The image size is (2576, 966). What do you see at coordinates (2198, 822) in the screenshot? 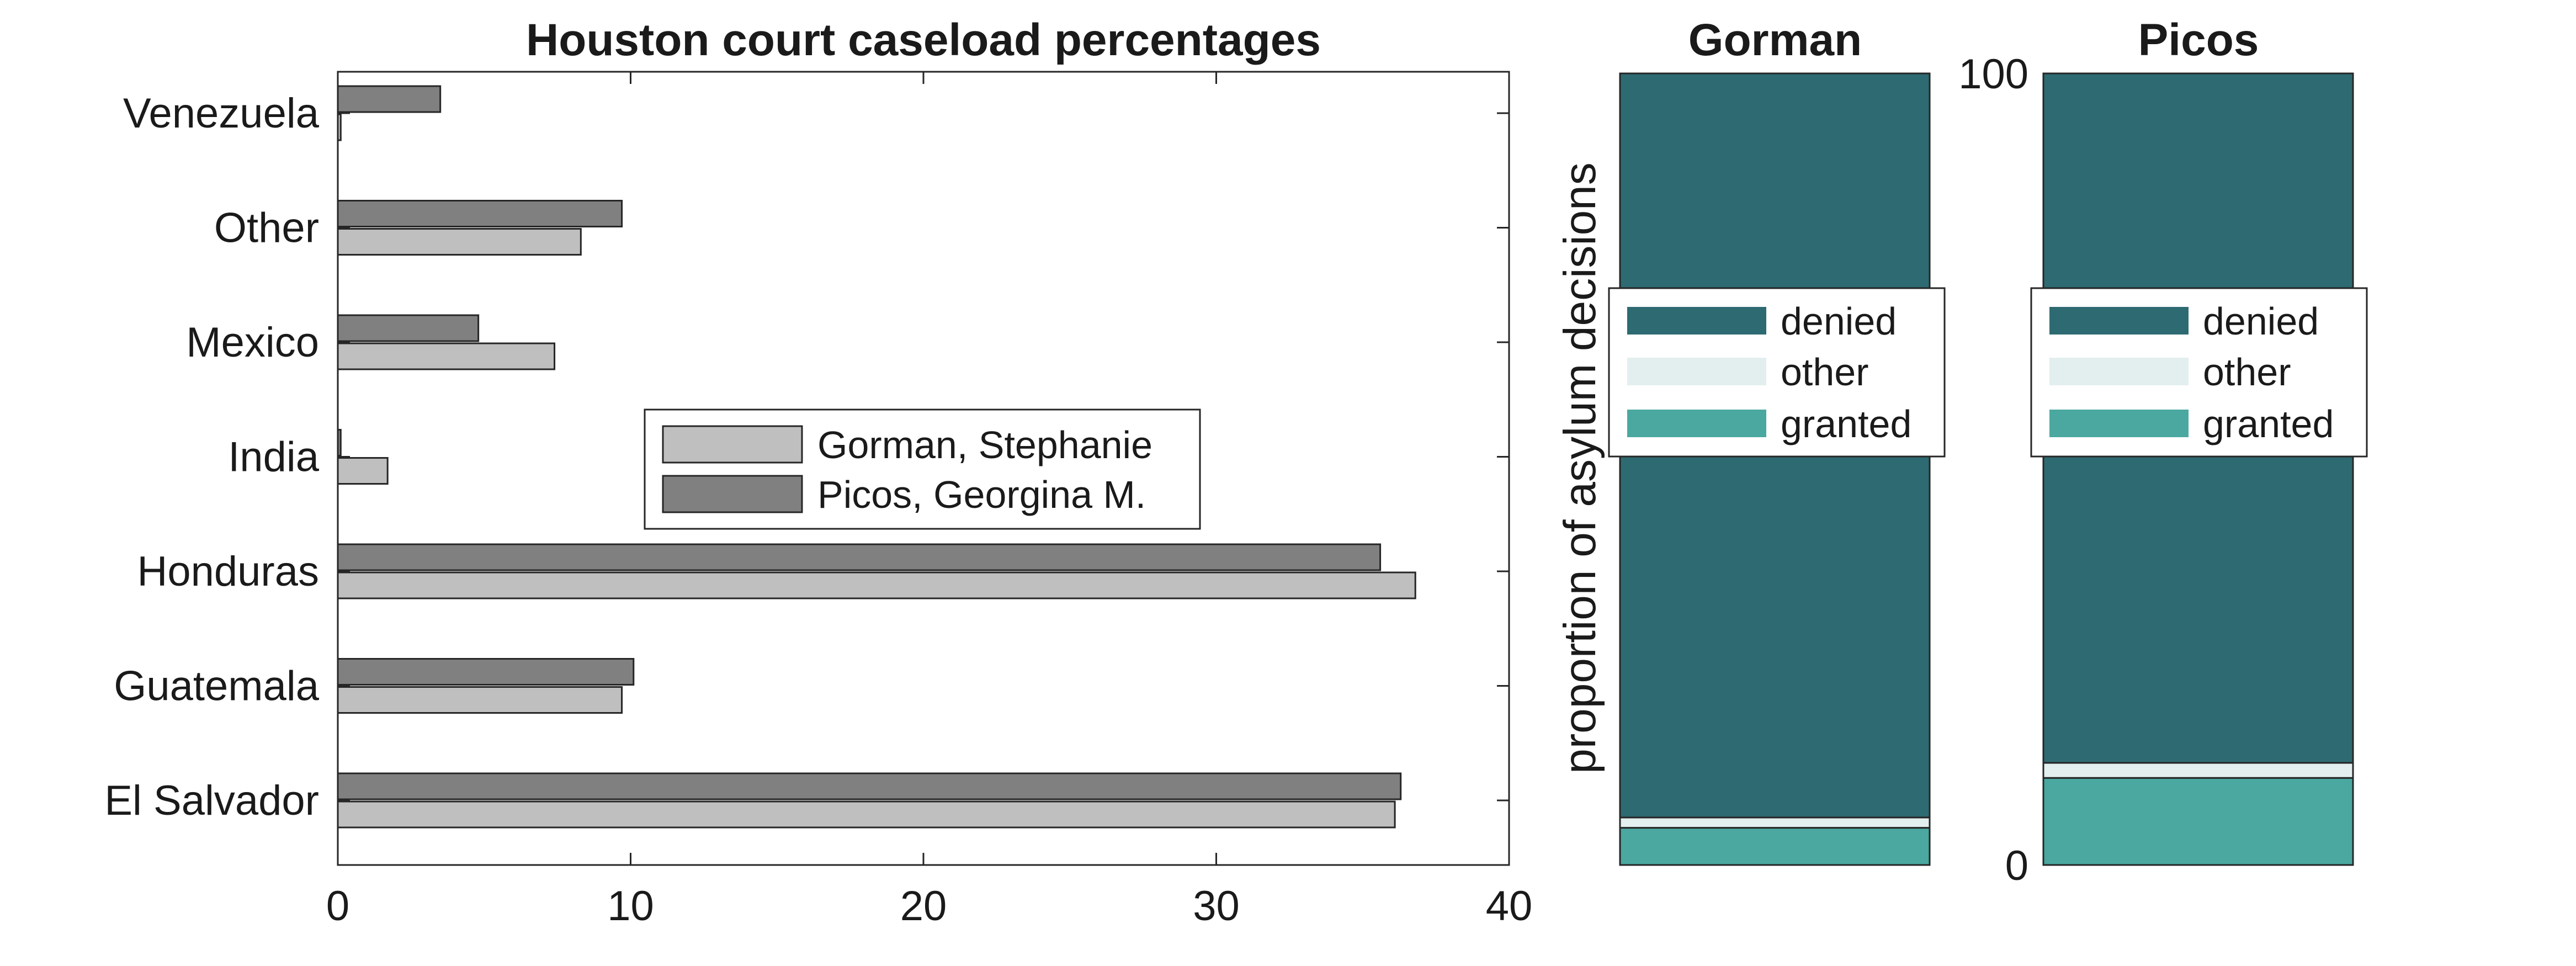
I see `picos-segment-granted` at bounding box center [2198, 822].